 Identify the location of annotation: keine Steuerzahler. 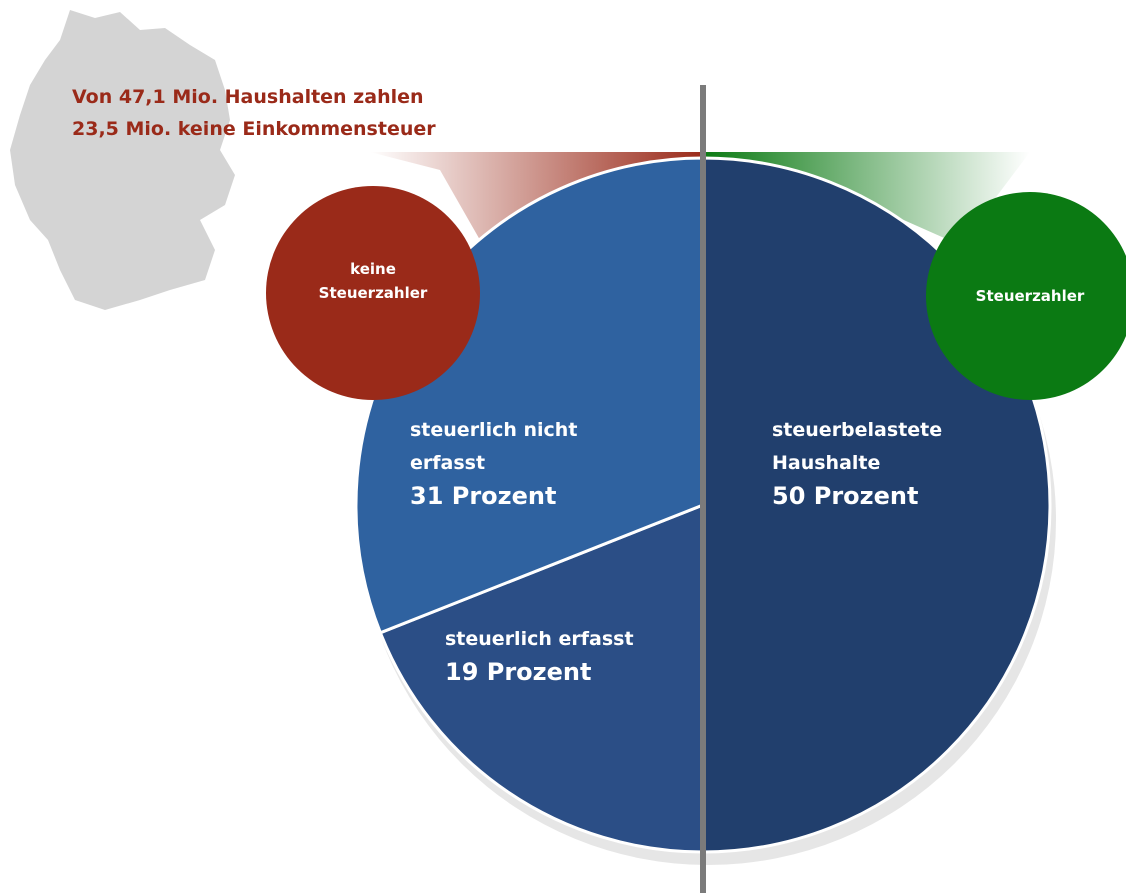
(373, 281).